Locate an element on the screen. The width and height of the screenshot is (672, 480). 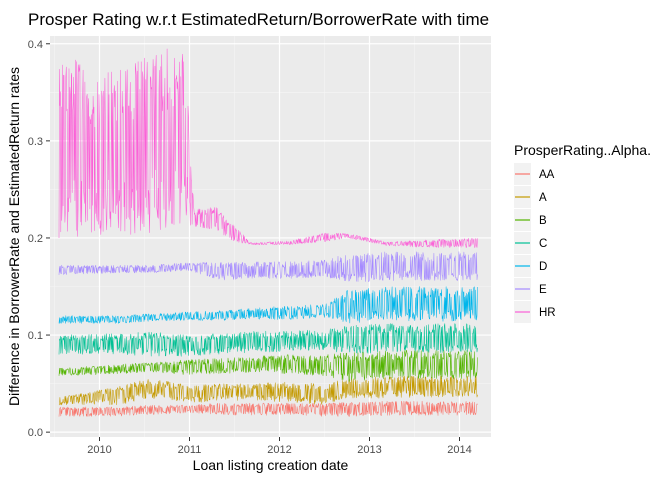
y-tick-label: 0.2 is located at coordinates (35, 239).